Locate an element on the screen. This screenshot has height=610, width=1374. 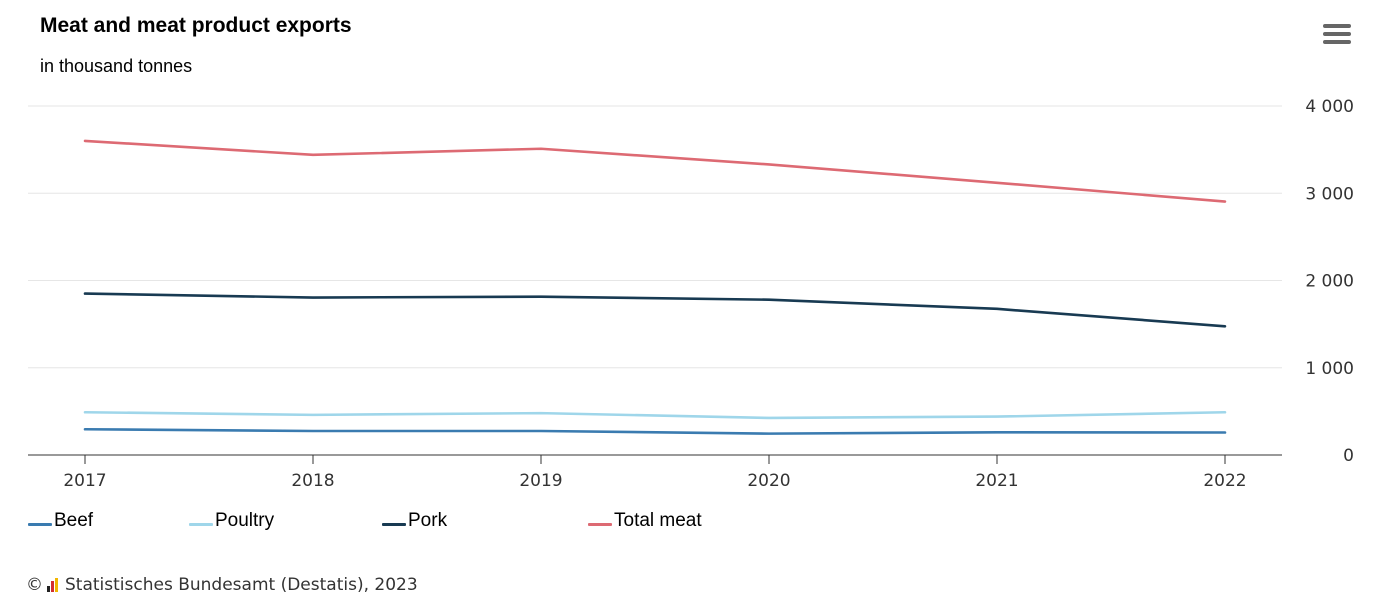
y-tick-label-2000: 2 000 is located at coordinates (1329, 282).